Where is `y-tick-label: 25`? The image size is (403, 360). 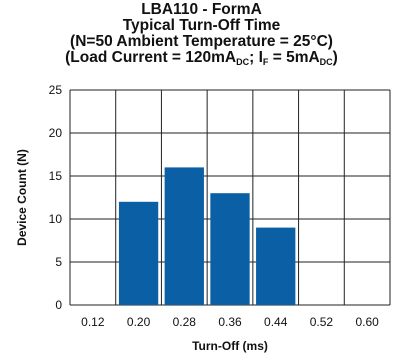
y-tick-label: 25 is located at coordinates (56, 90).